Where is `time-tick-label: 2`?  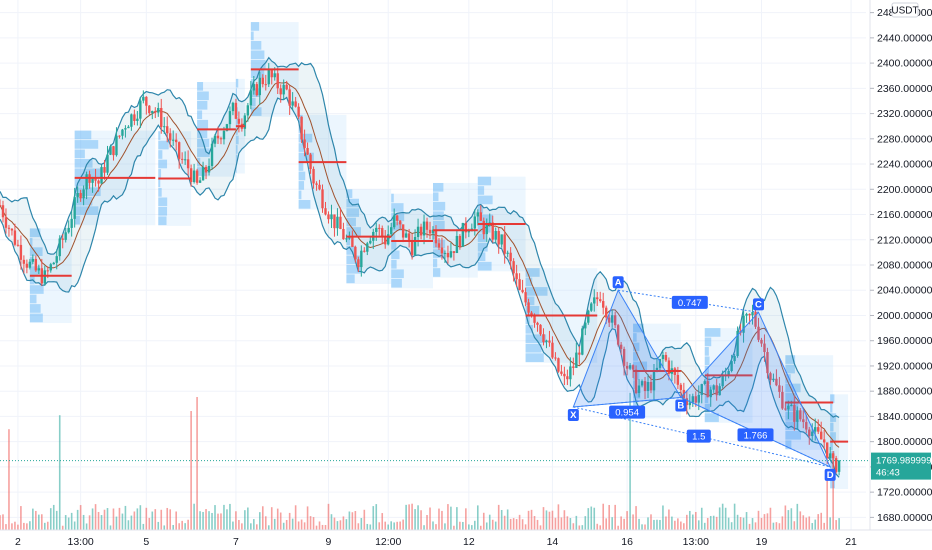
time-tick-label: 2 is located at coordinates (18, 542).